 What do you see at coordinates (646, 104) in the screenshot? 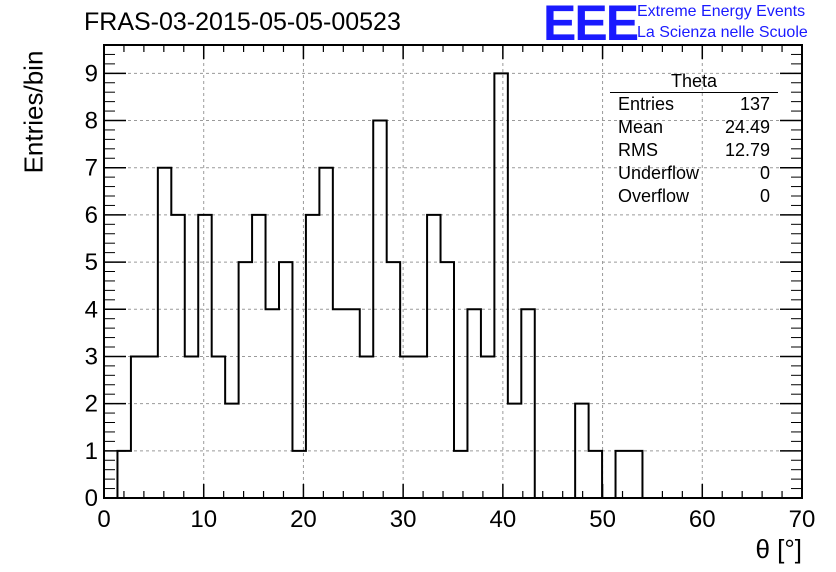
I see `stats-label: Entries` at bounding box center [646, 104].